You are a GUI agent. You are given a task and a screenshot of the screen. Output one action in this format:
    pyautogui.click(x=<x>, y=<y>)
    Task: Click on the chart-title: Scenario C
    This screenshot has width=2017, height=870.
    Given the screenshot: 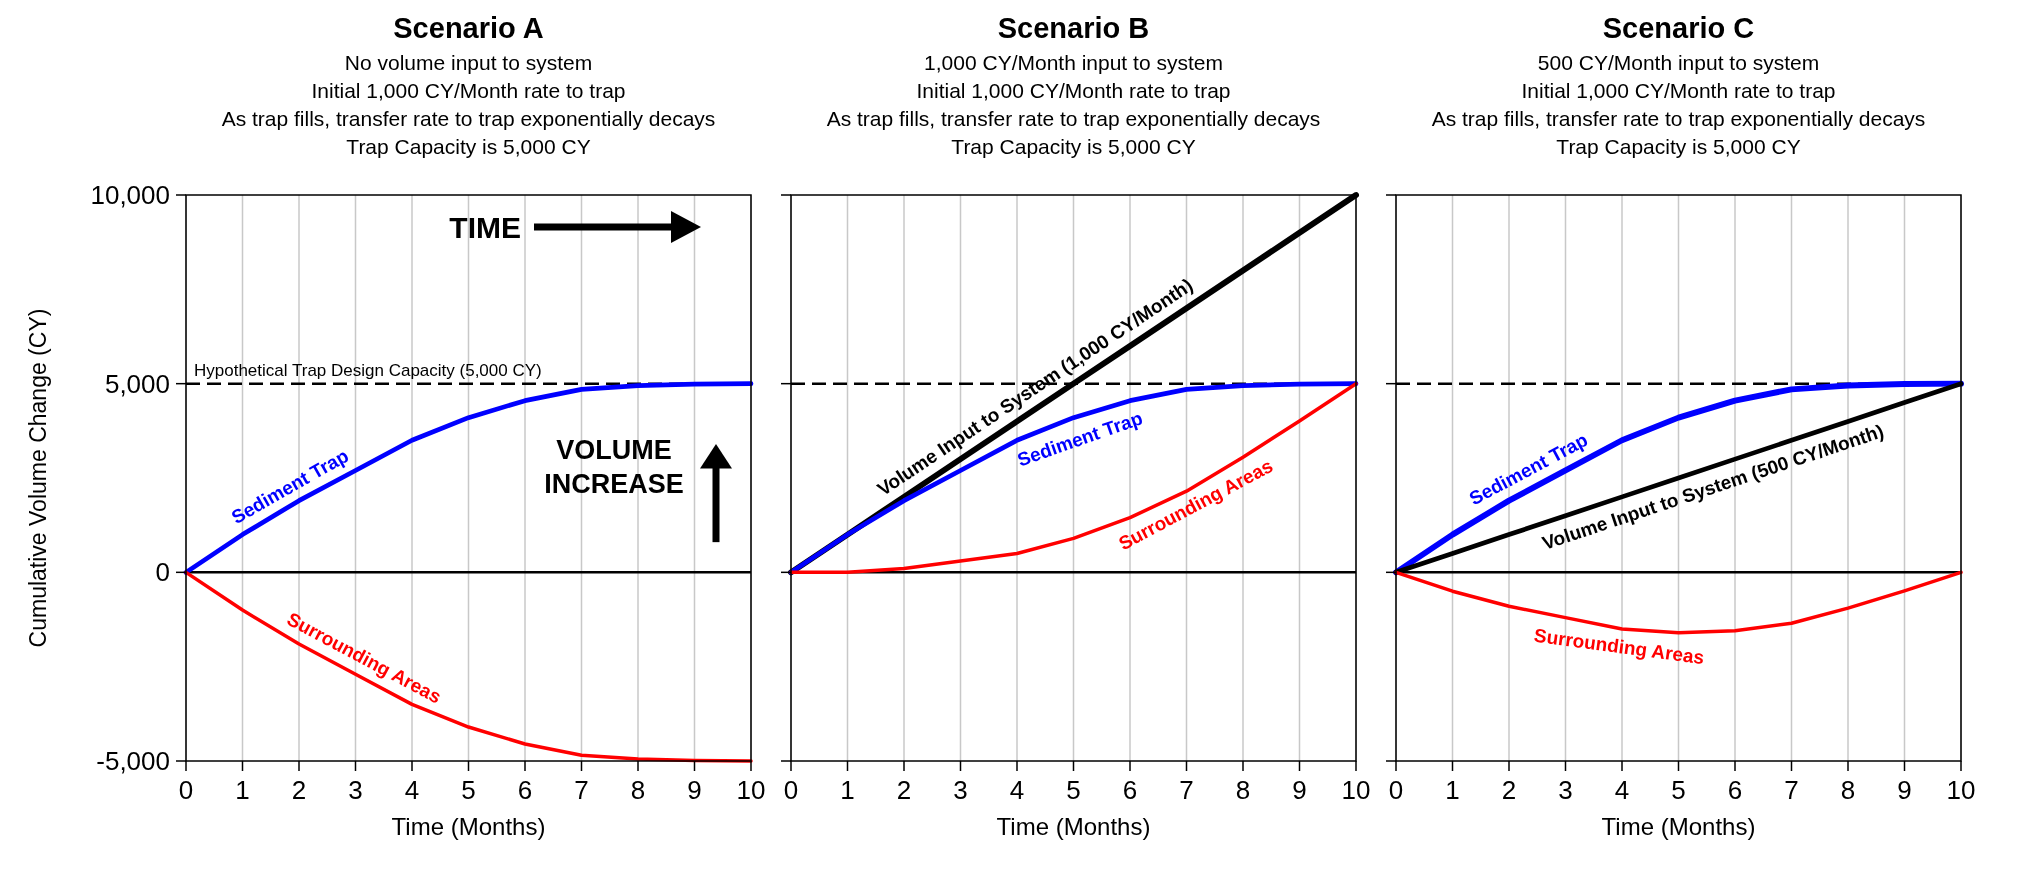 What is the action you would take?
    pyautogui.click(x=1678, y=28)
    